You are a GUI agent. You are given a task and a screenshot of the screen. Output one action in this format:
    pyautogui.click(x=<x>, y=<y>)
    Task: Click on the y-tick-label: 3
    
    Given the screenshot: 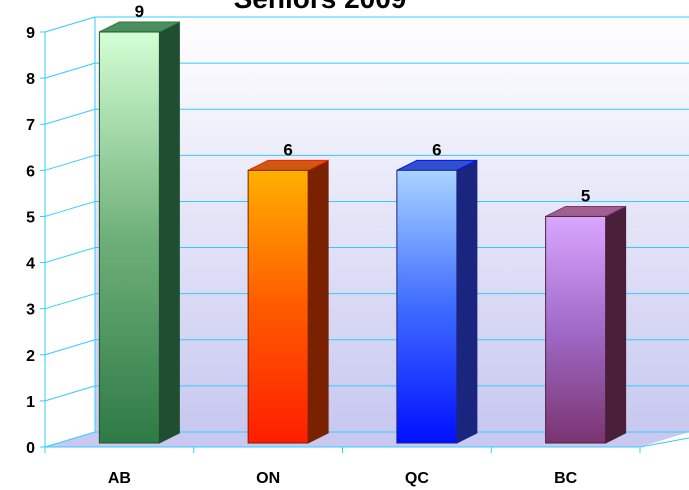 What is the action you would take?
    pyautogui.click(x=30, y=310)
    